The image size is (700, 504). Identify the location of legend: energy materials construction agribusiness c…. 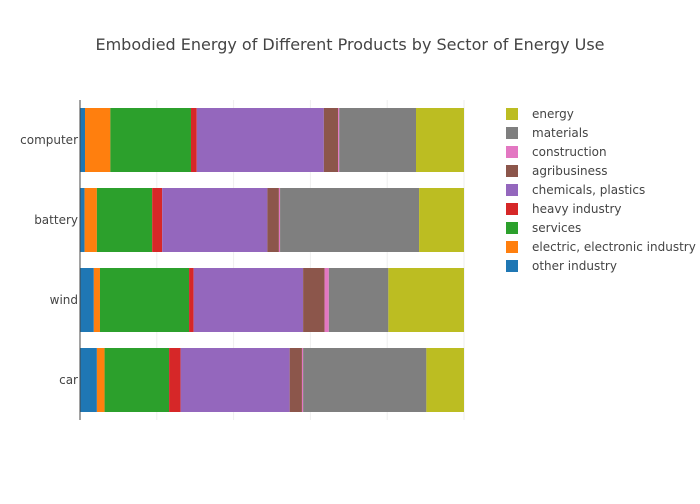
(601, 190).